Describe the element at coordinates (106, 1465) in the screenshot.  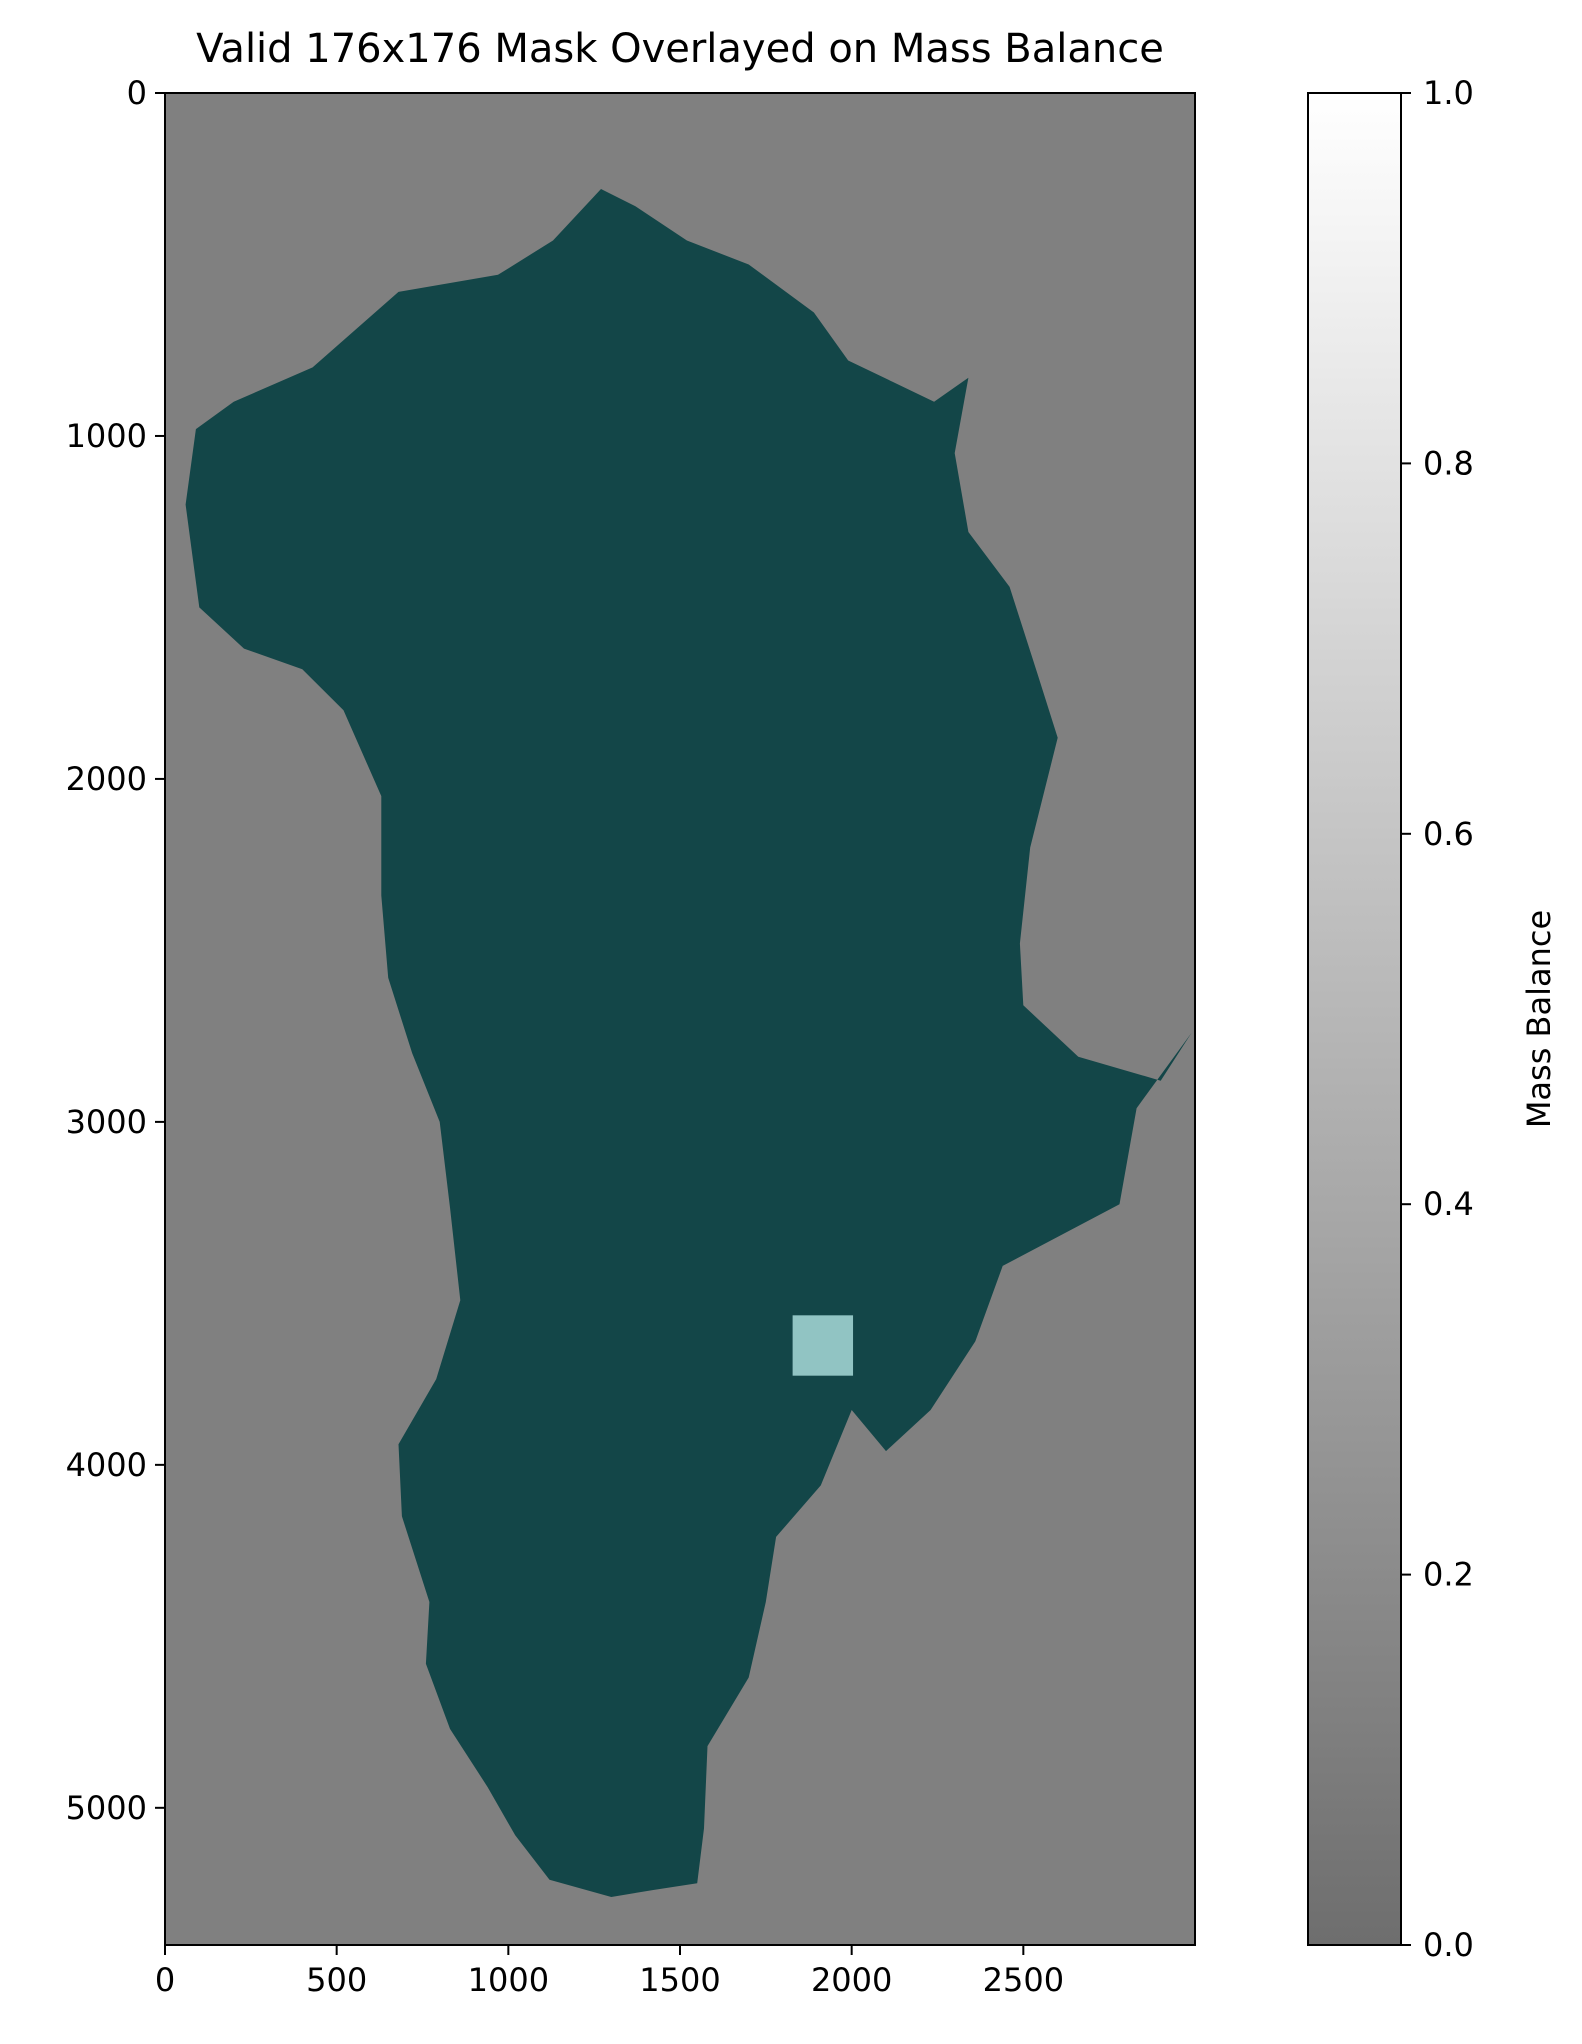
I see `y-tick-label: 4000` at that location.